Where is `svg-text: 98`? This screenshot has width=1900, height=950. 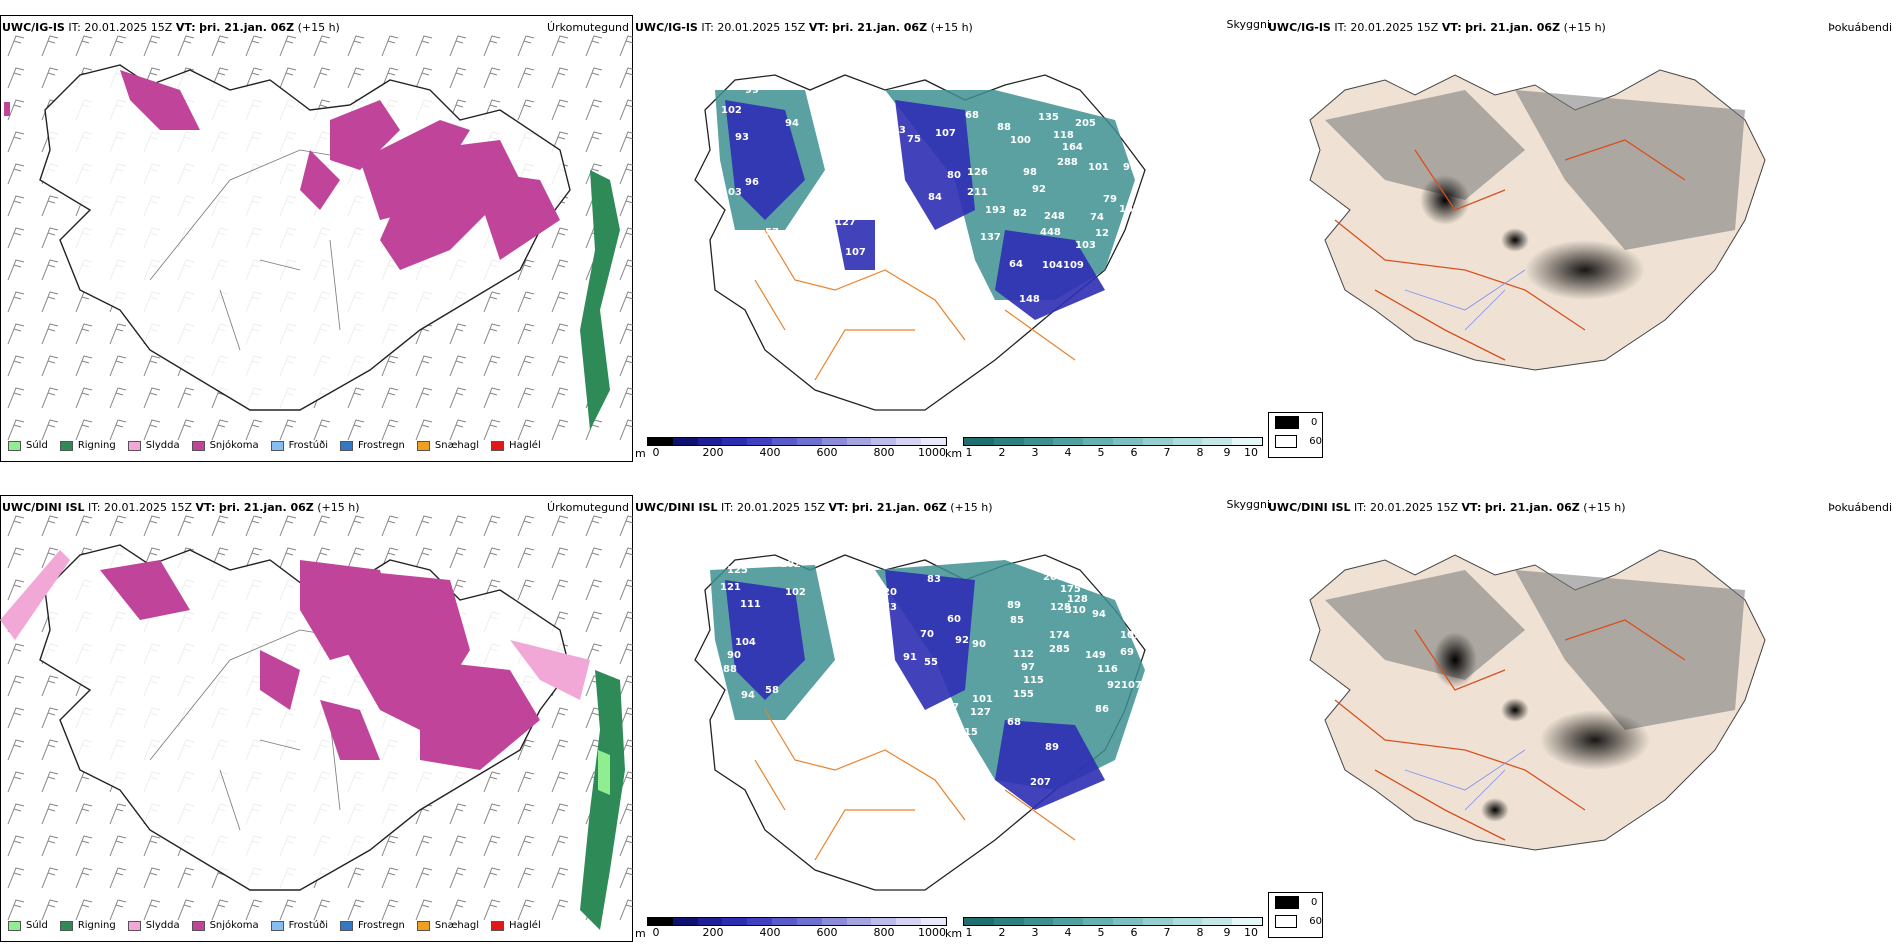 svg-text: 98 is located at coordinates (1030, 172).